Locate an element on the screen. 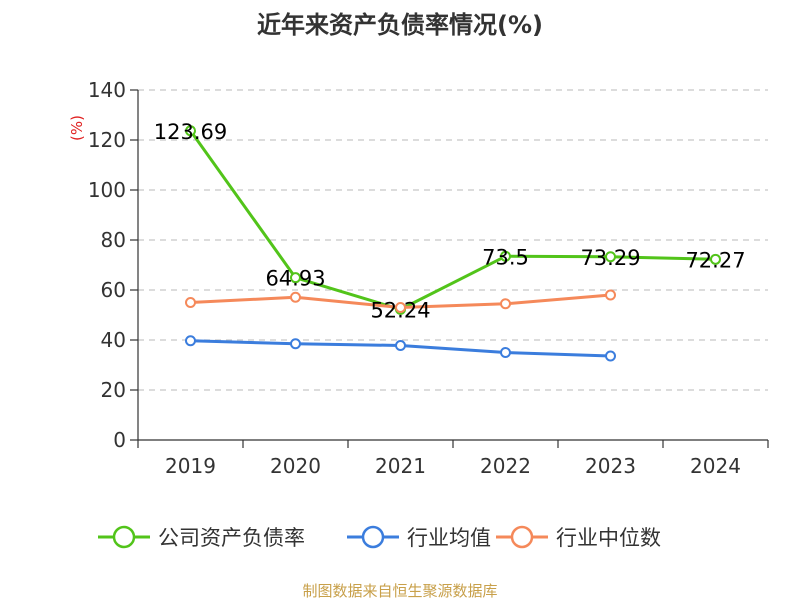 The image size is (800, 600). legend-item-1: 行业均值 is located at coordinates (419, 537).